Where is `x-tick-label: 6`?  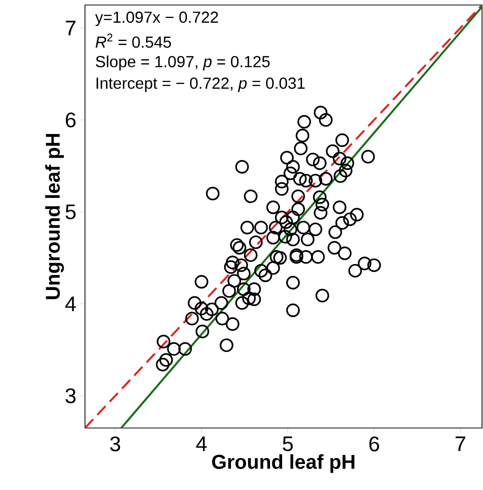
x-tick-label: 6 is located at coordinates (374, 444).